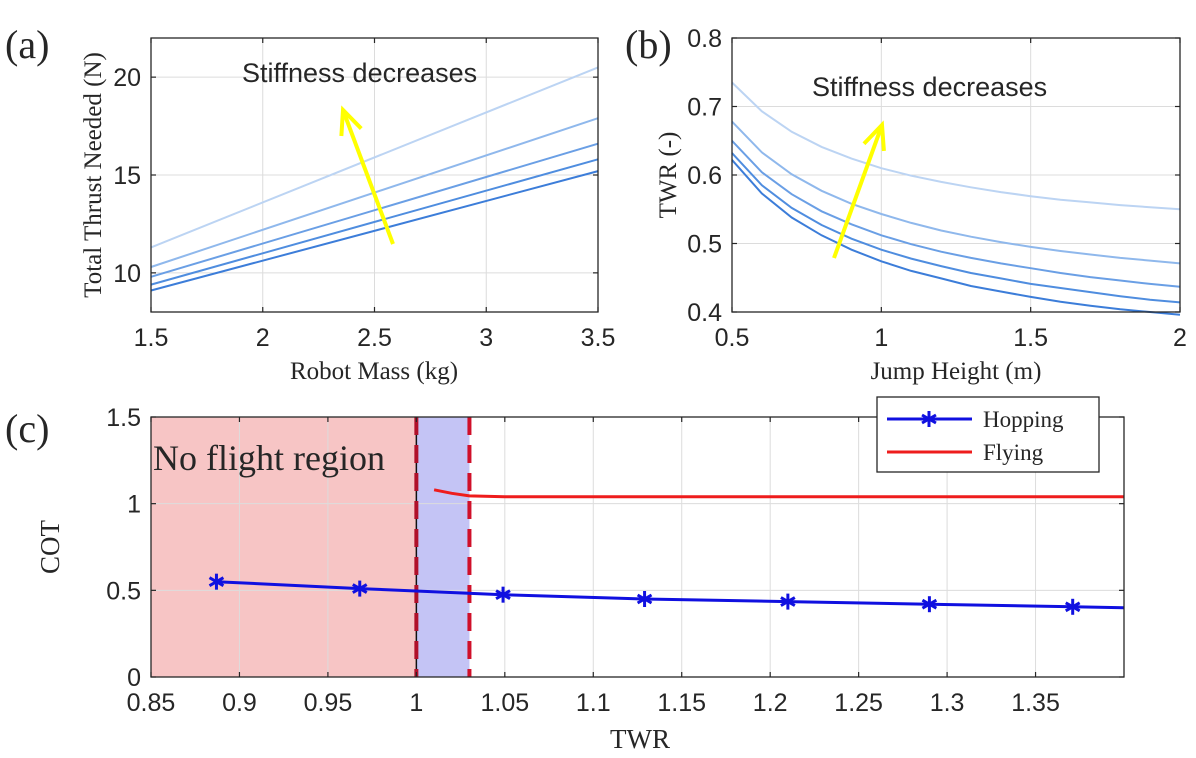 The image size is (1196, 758). Describe the element at coordinates (123, 418) in the screenshot. I see `y-tick-label: 1.5` at that location.